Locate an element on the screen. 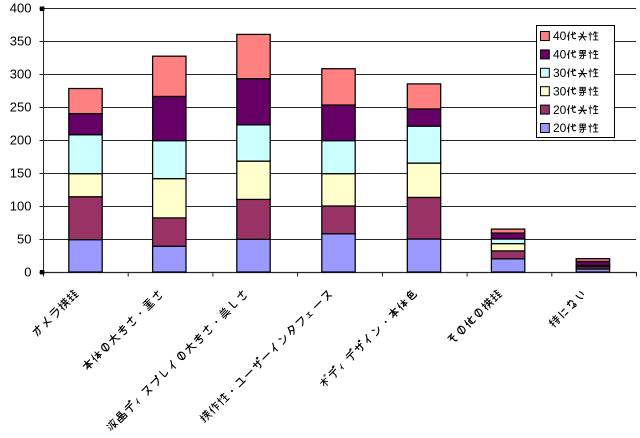  svg-text: 100 is located at coordinates (21, 206).